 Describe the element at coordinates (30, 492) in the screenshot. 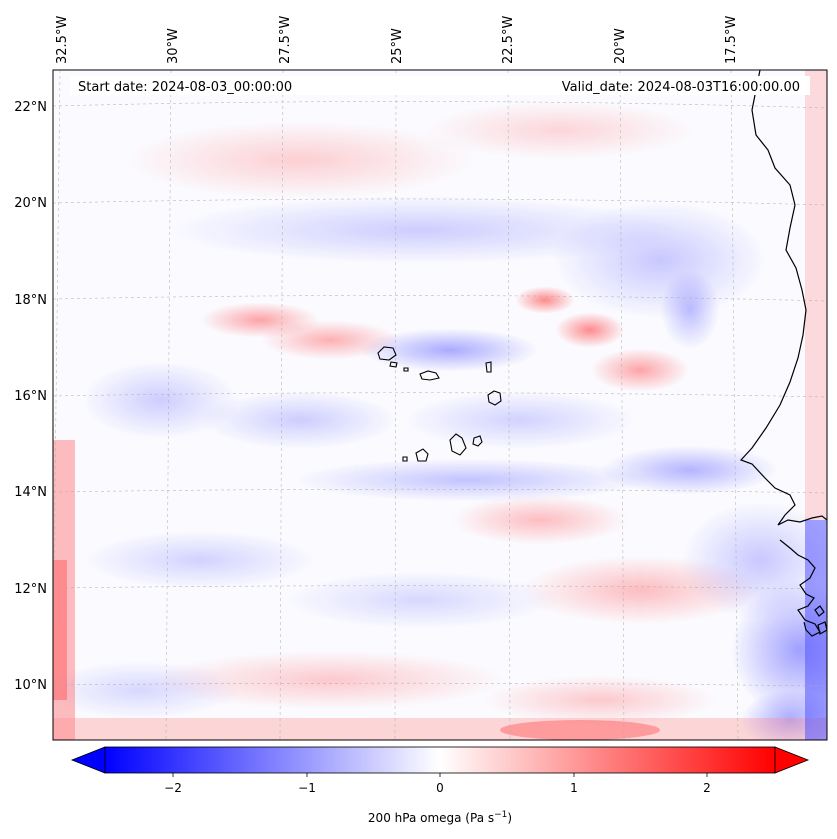

I see `lat-tick-label: 14°N` at that location.